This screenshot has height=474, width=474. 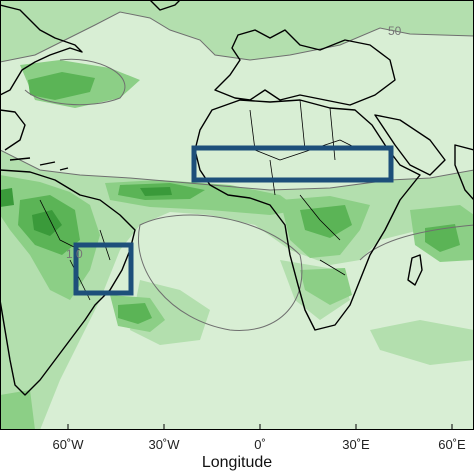 I want to click on madagascar-coast, so click(x=415, y=270).